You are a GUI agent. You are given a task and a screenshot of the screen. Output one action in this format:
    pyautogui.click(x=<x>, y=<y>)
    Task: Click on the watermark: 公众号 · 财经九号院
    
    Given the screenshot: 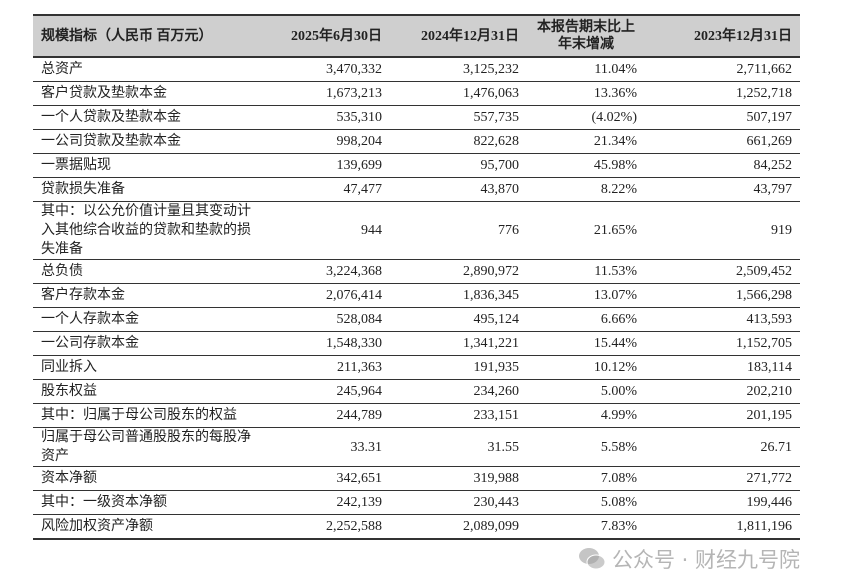 What is the action you would take?
    pyautogui.click(x=416, y=559)
    